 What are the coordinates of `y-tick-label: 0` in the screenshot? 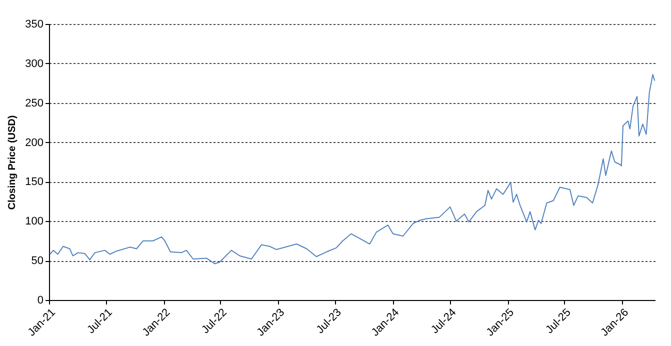 It's located at (40, 300).